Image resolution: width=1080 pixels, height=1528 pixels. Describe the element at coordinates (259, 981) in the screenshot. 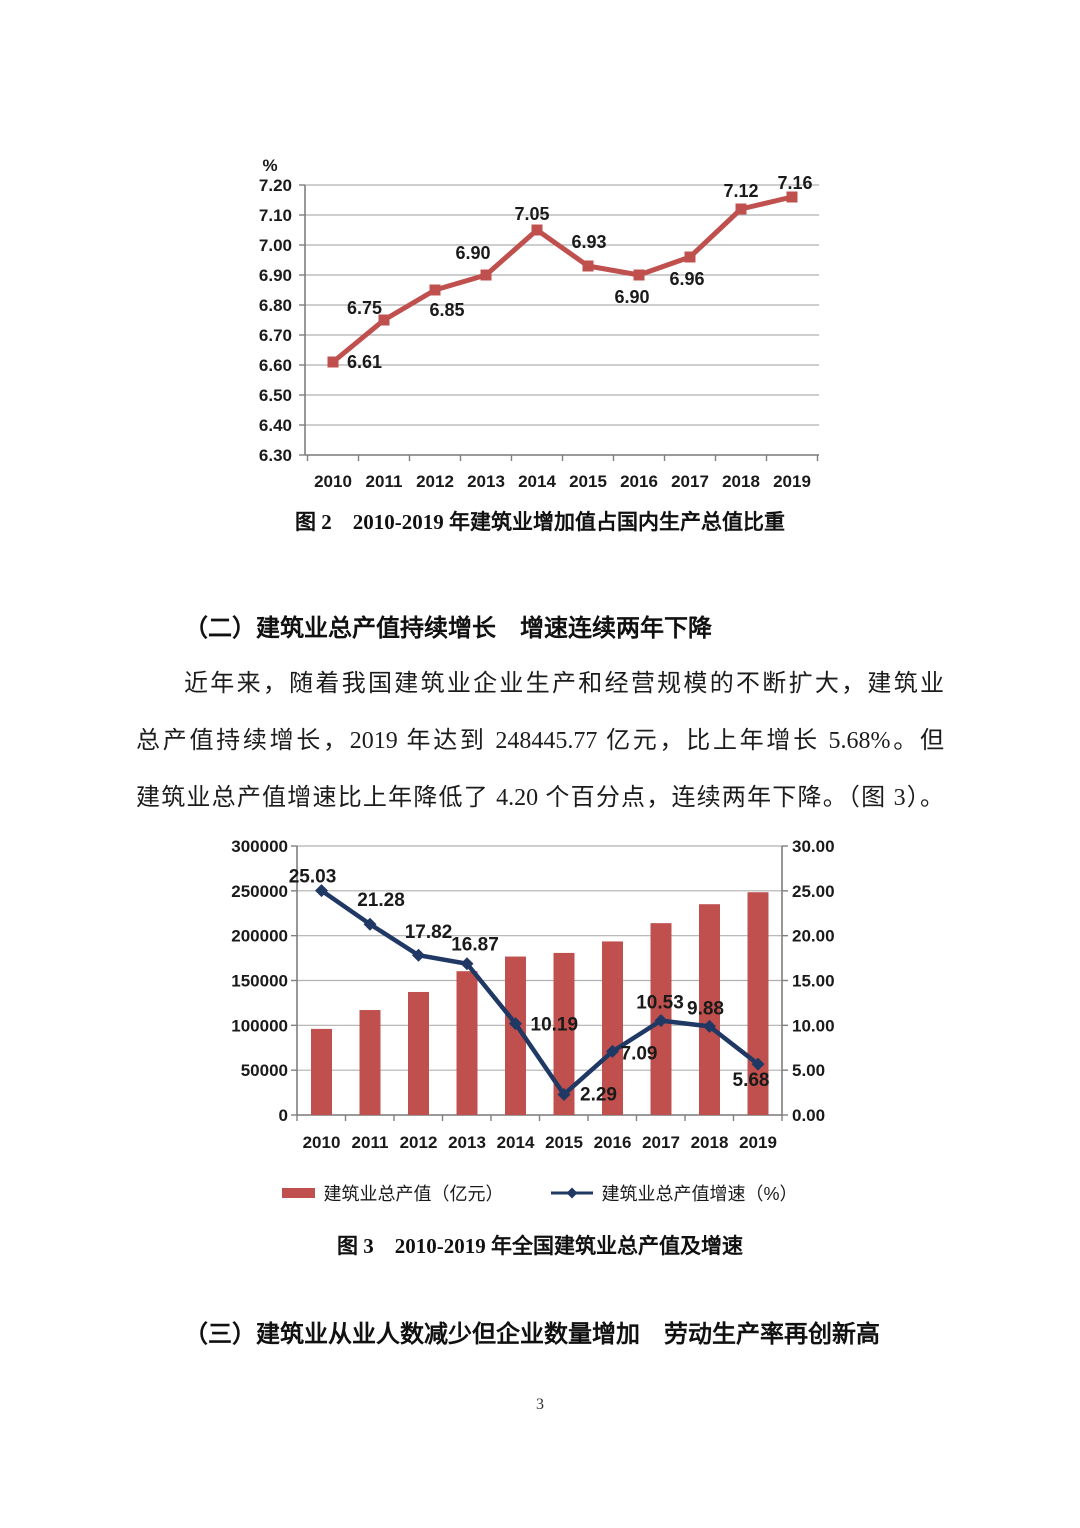

I see `svg-text: 150000` at that location.